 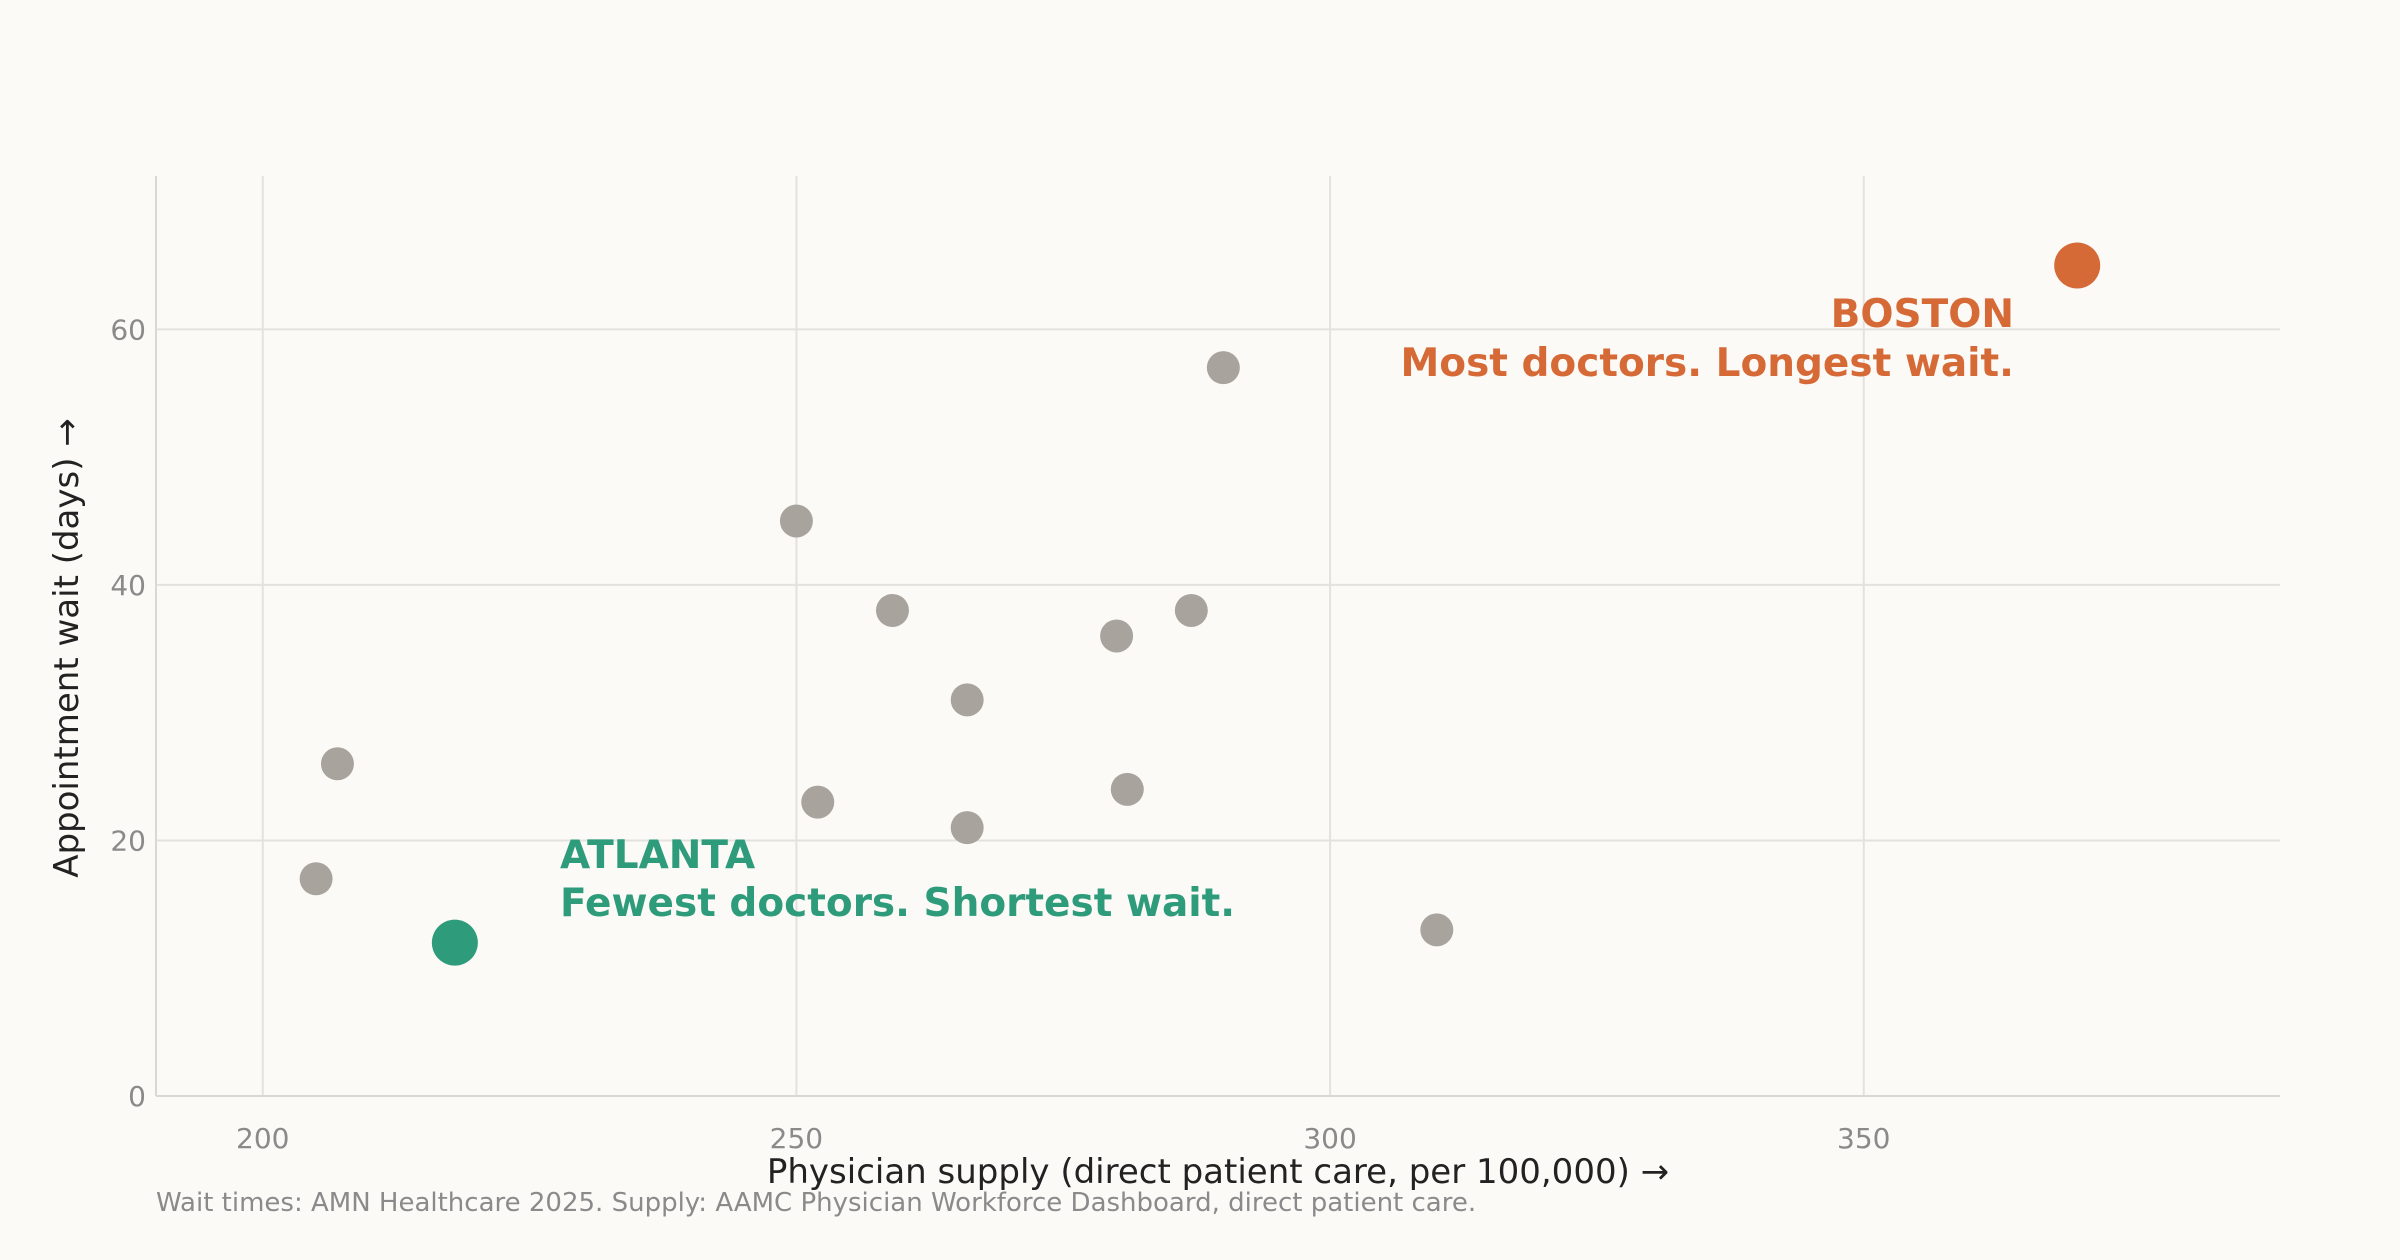 What do you see at coordinates (128, 585) in the screenshot?
I see `y-tick-label: 40` at bounding box center [128, 585].